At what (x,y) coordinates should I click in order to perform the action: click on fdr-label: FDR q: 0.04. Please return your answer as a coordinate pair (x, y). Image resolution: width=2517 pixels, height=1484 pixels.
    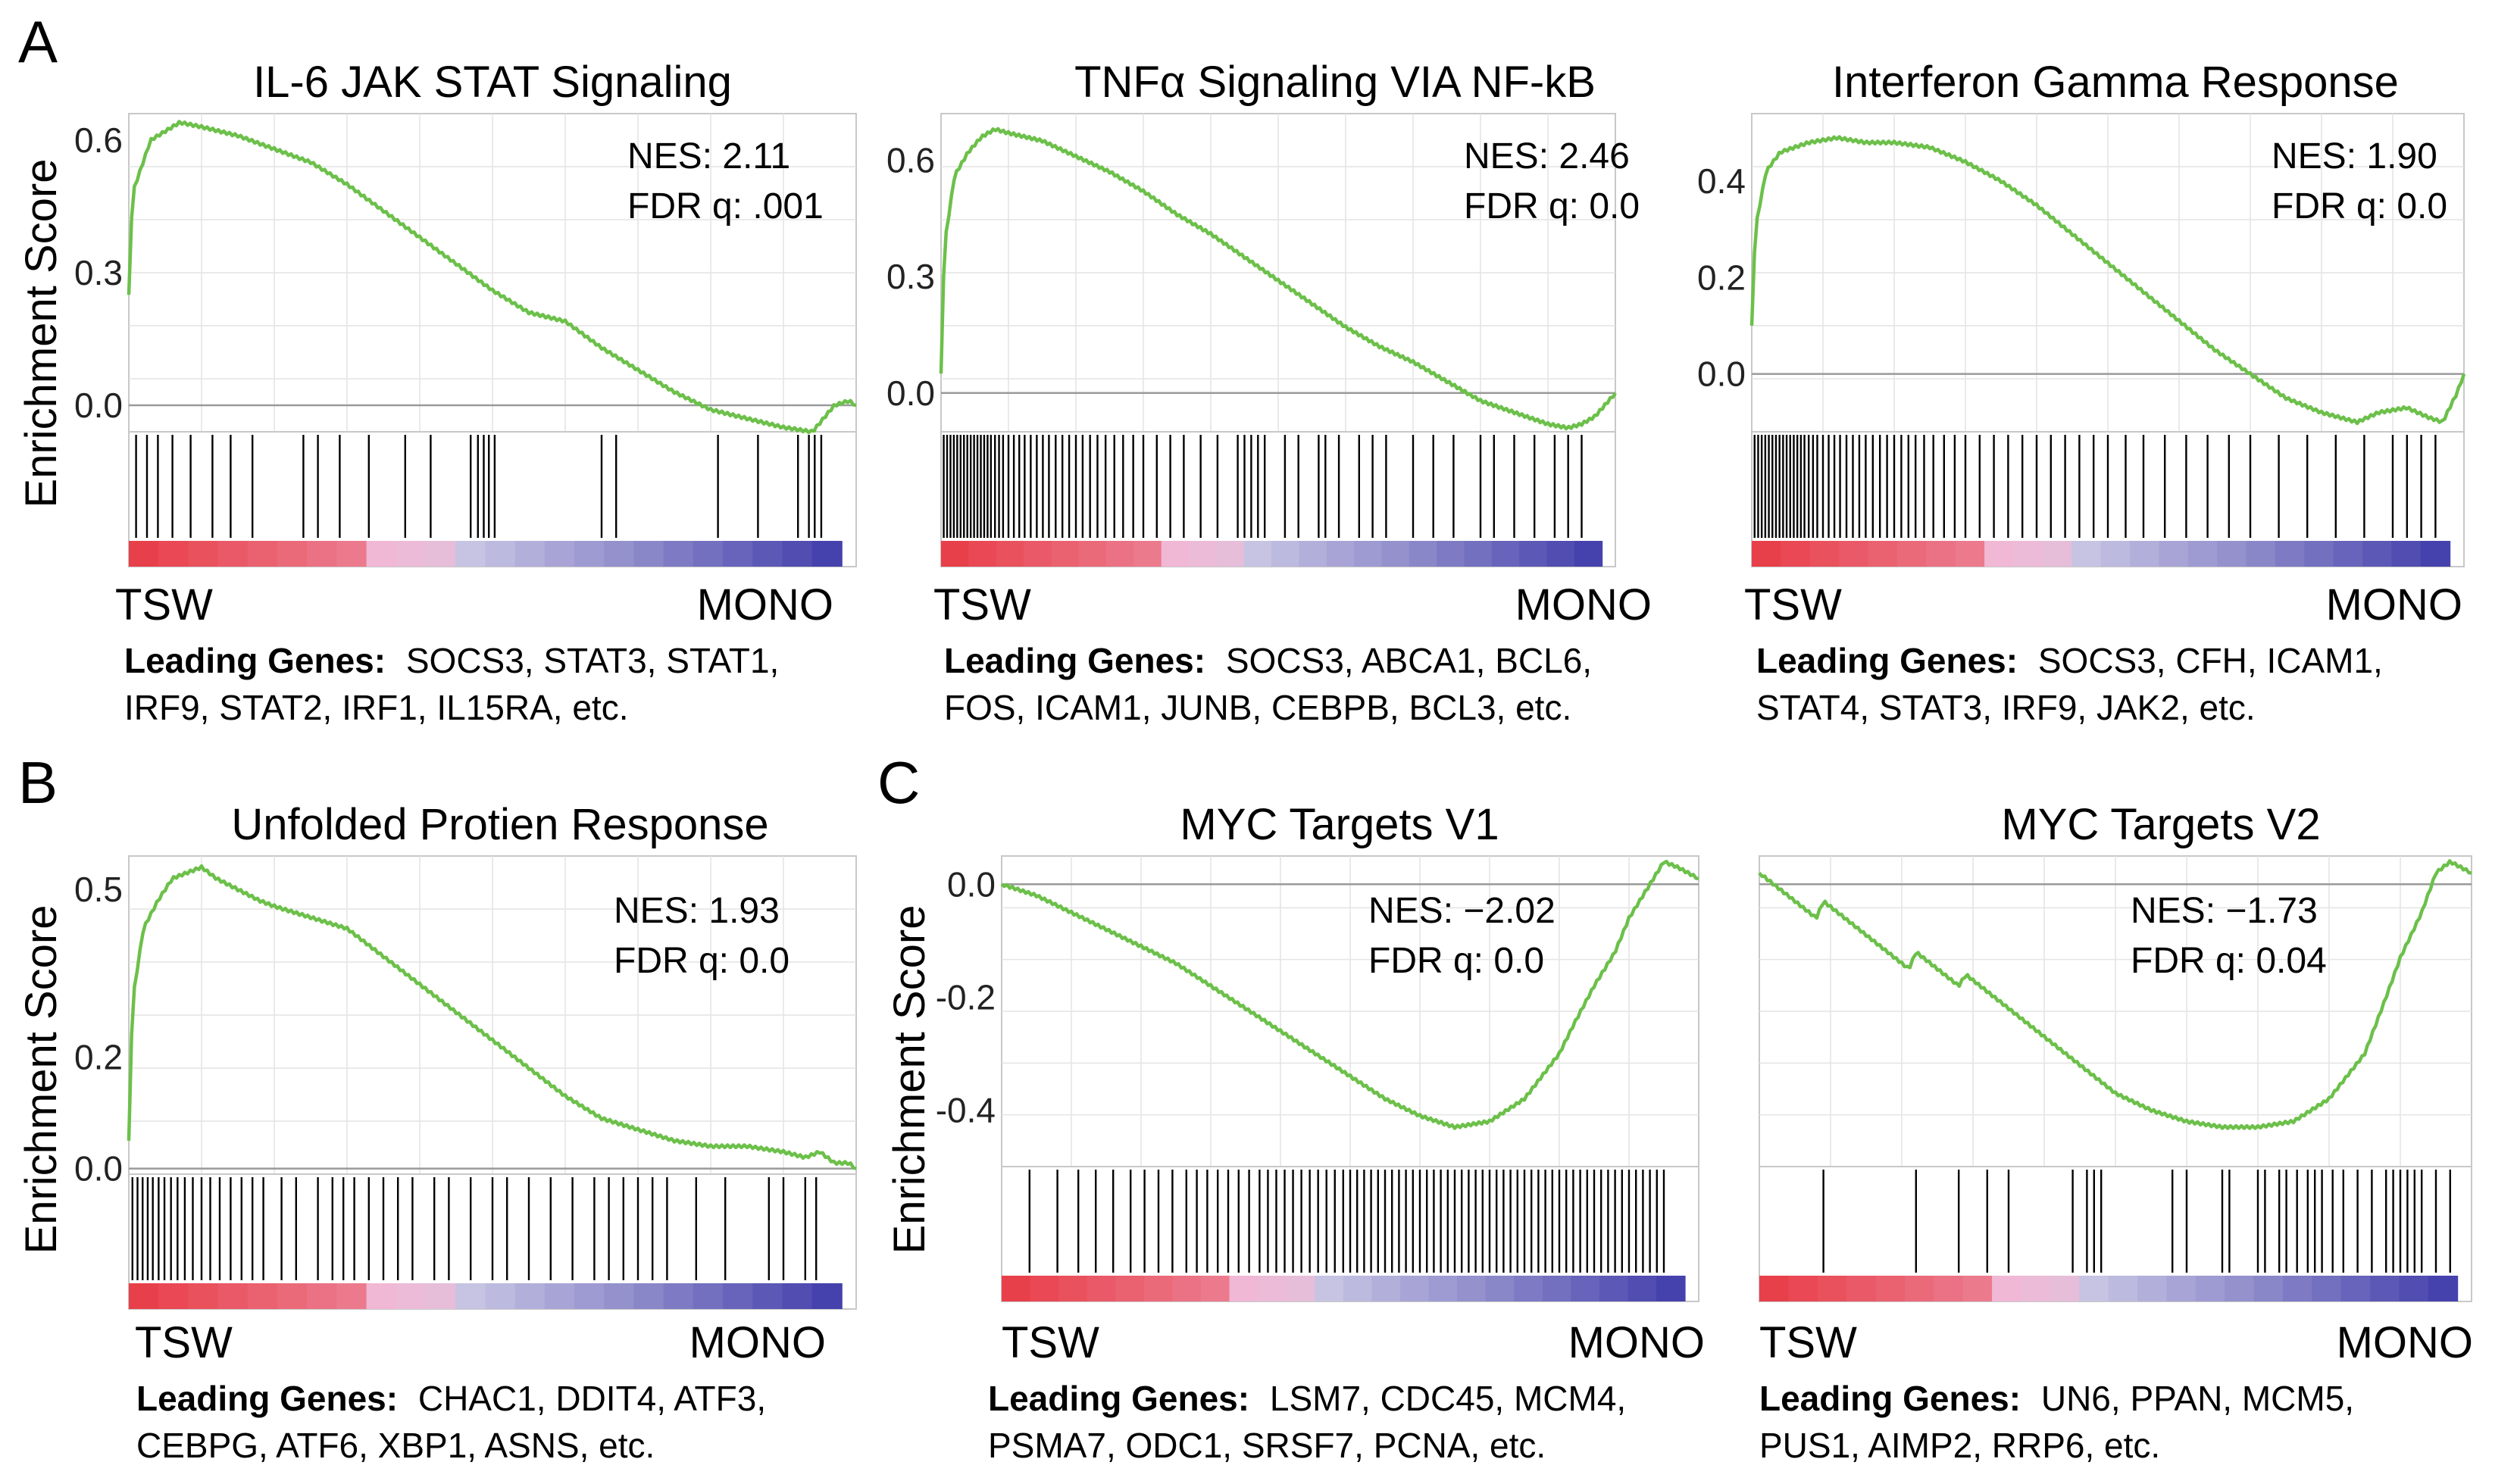
    Looking at the image, I should click on (2229, 961).